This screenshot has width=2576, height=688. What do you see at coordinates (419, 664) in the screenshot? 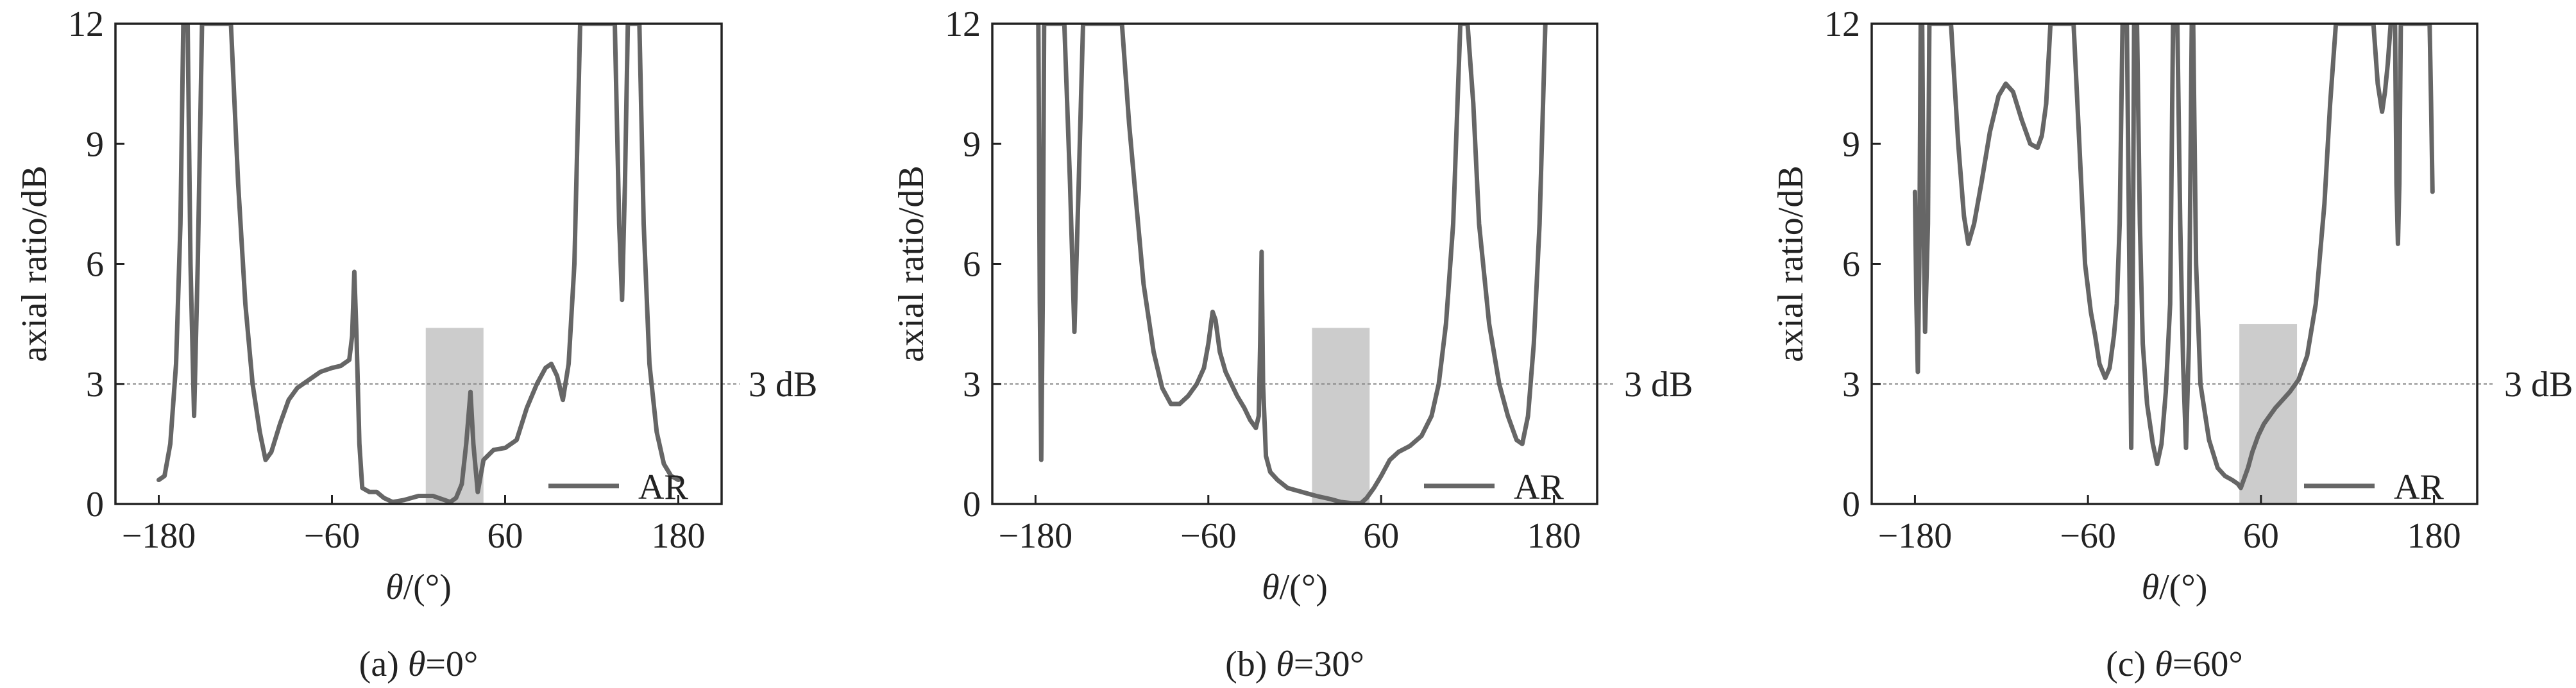
I see `panel-caption: (a) θ=0°` at bounding box center [419, 664].